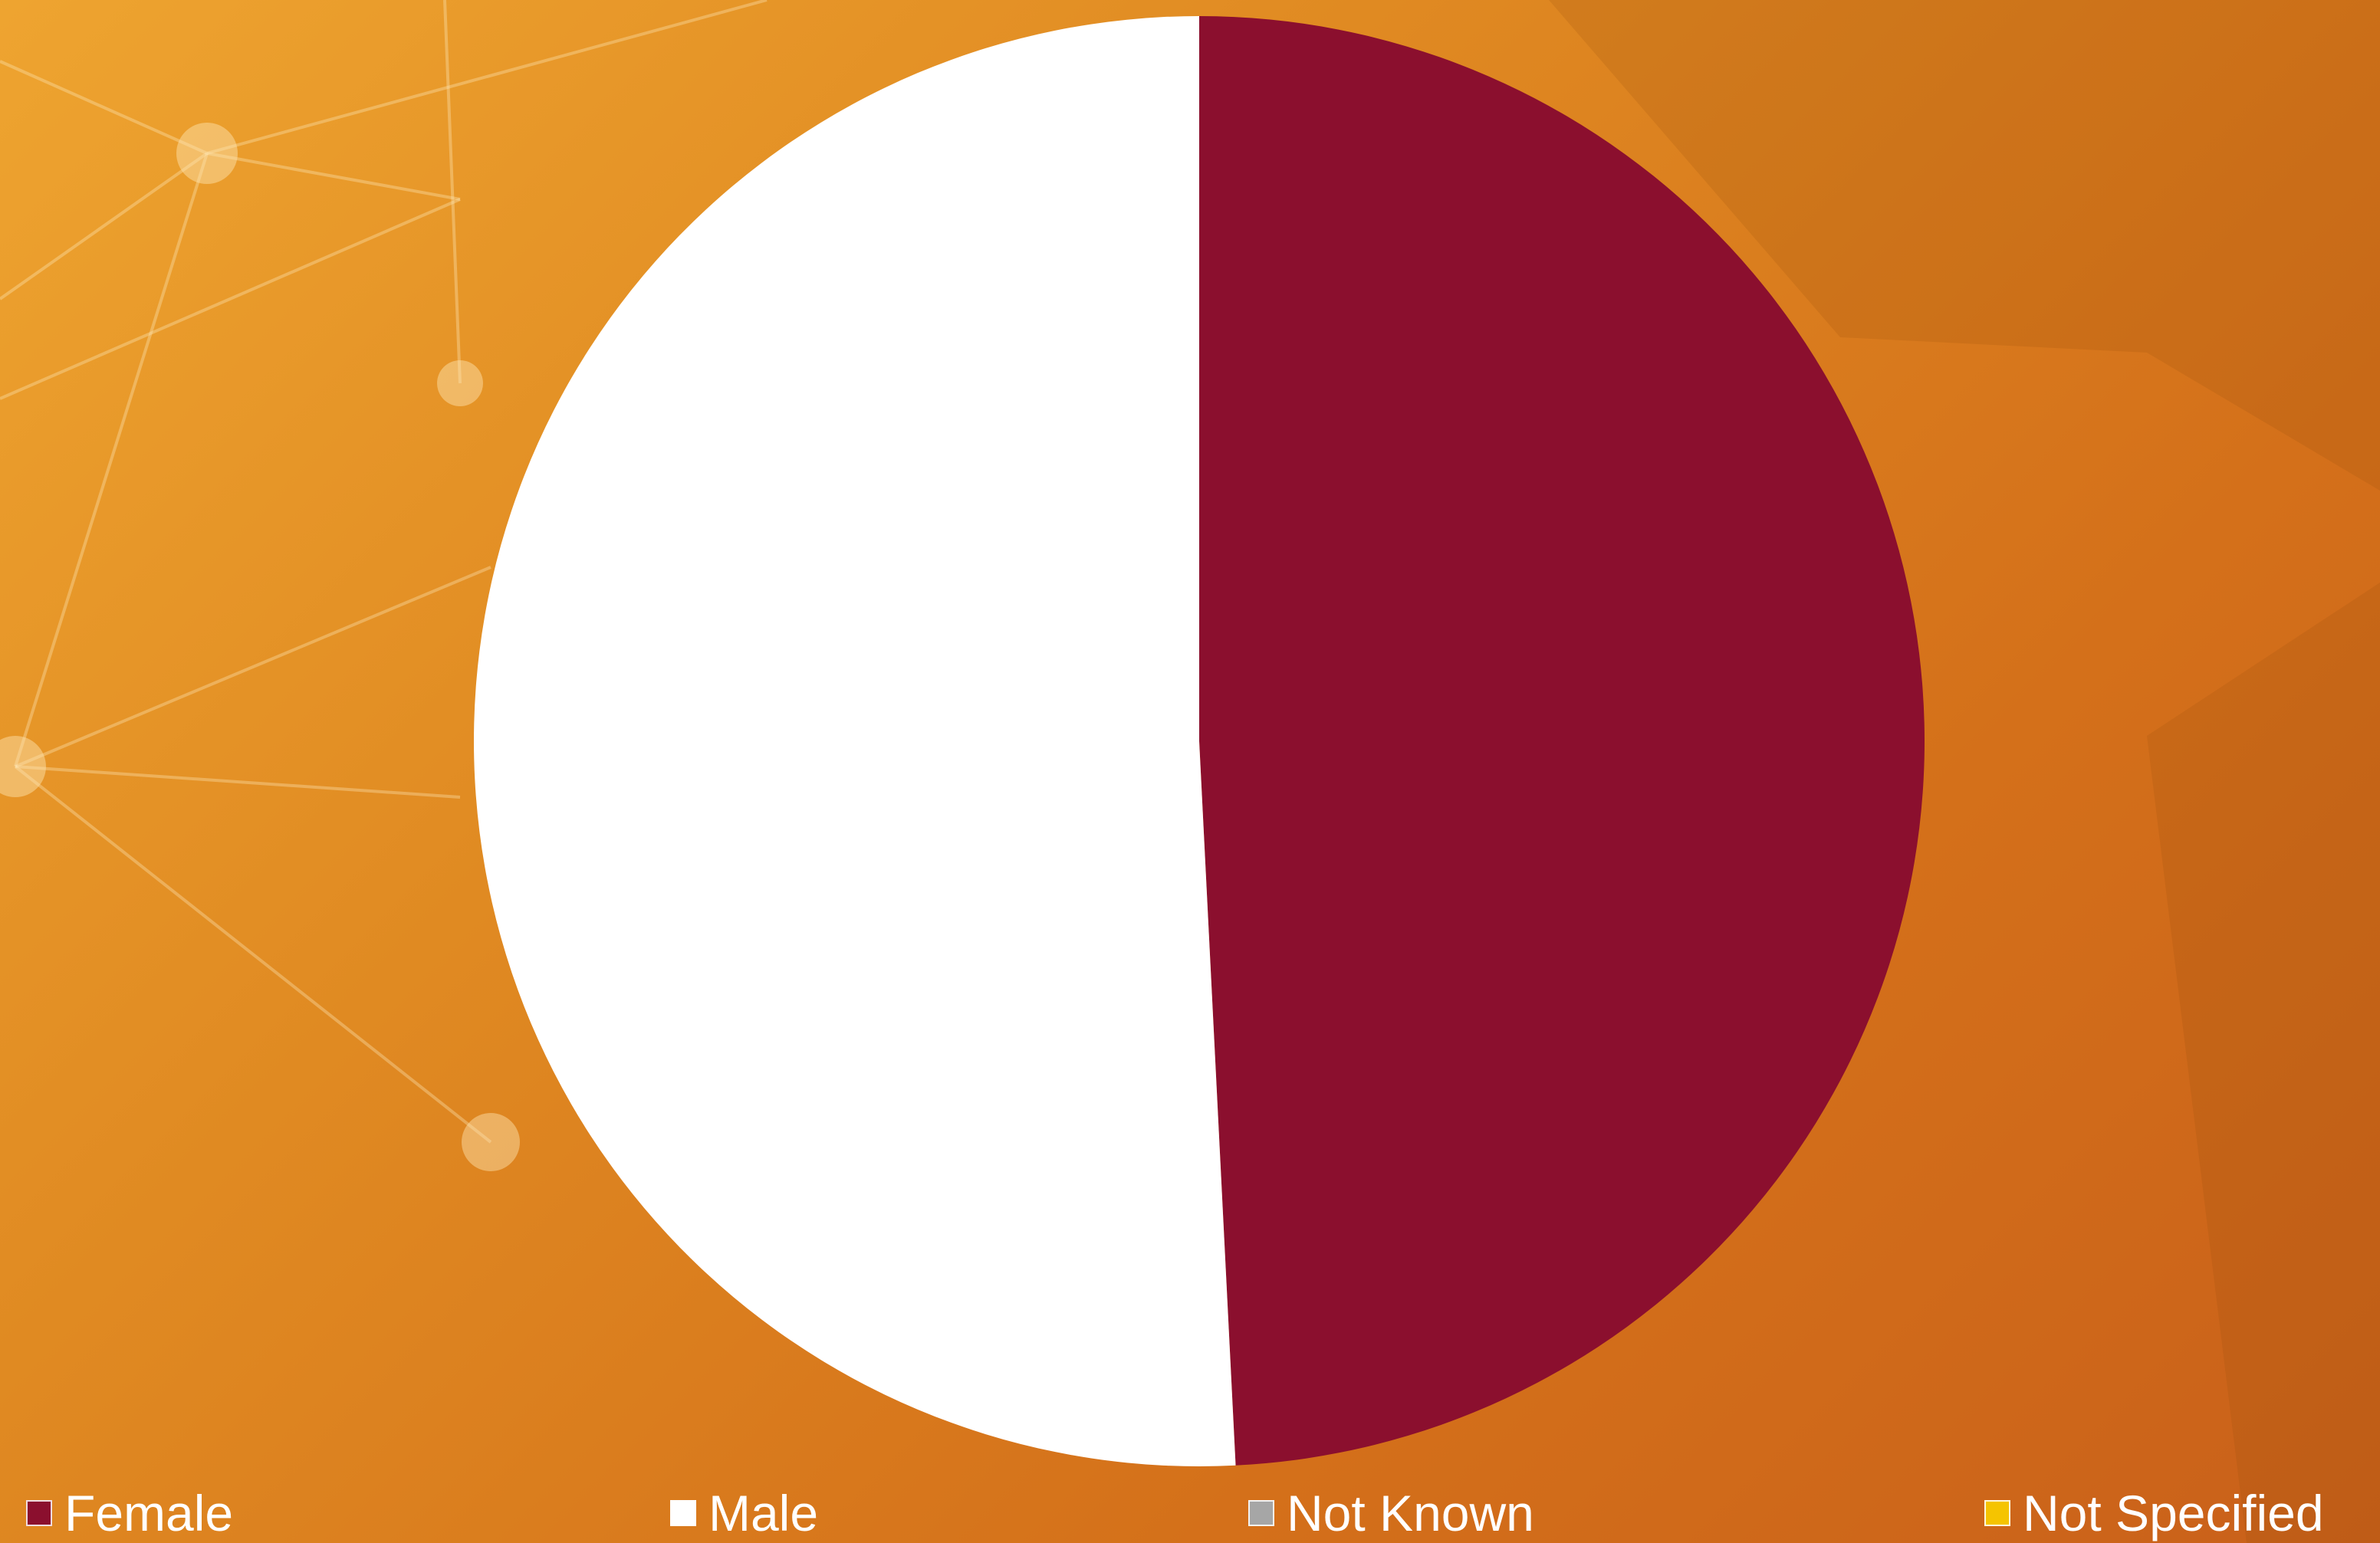 The height and width of the screenshot is (1543, 2380). I want to click on legend-label-not-known: Not Known, so click(1410, 1513).